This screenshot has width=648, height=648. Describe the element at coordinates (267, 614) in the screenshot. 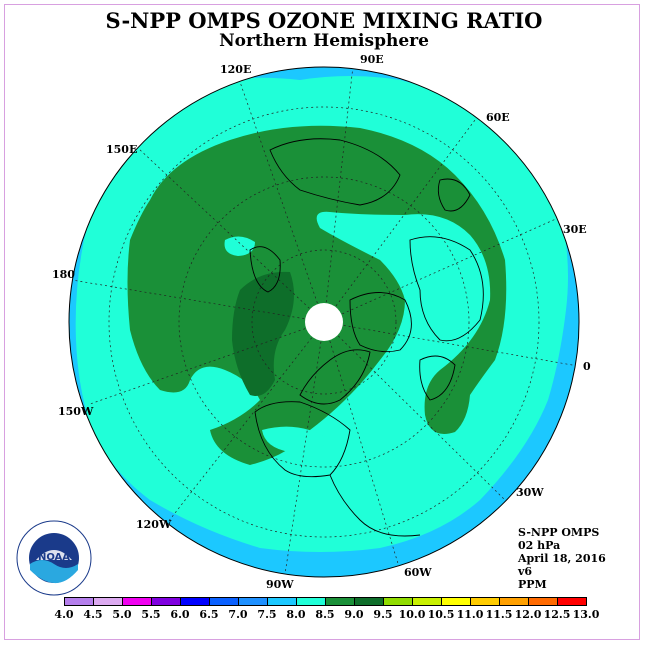

I see `legend-tick-label: 7.5` at that location.